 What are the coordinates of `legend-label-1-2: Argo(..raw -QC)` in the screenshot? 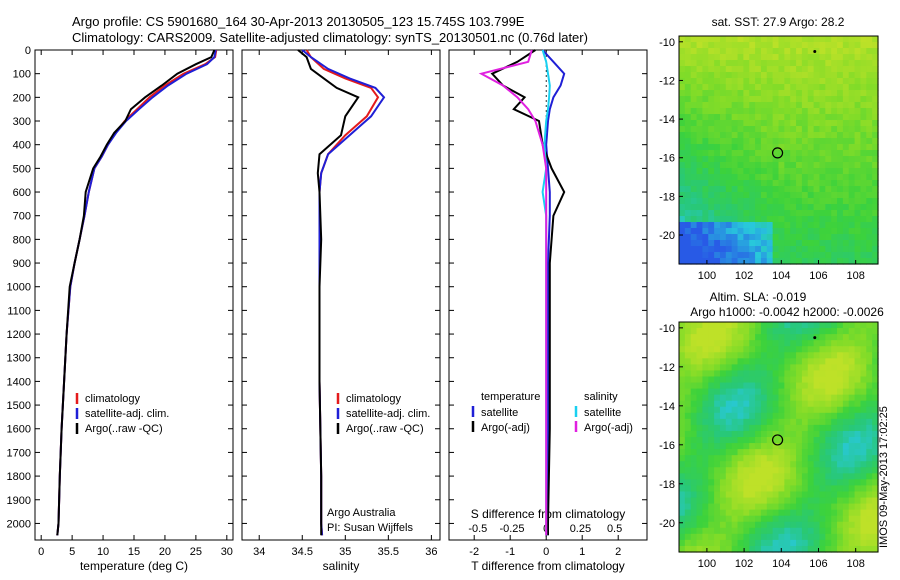 It's located at (385, 429).